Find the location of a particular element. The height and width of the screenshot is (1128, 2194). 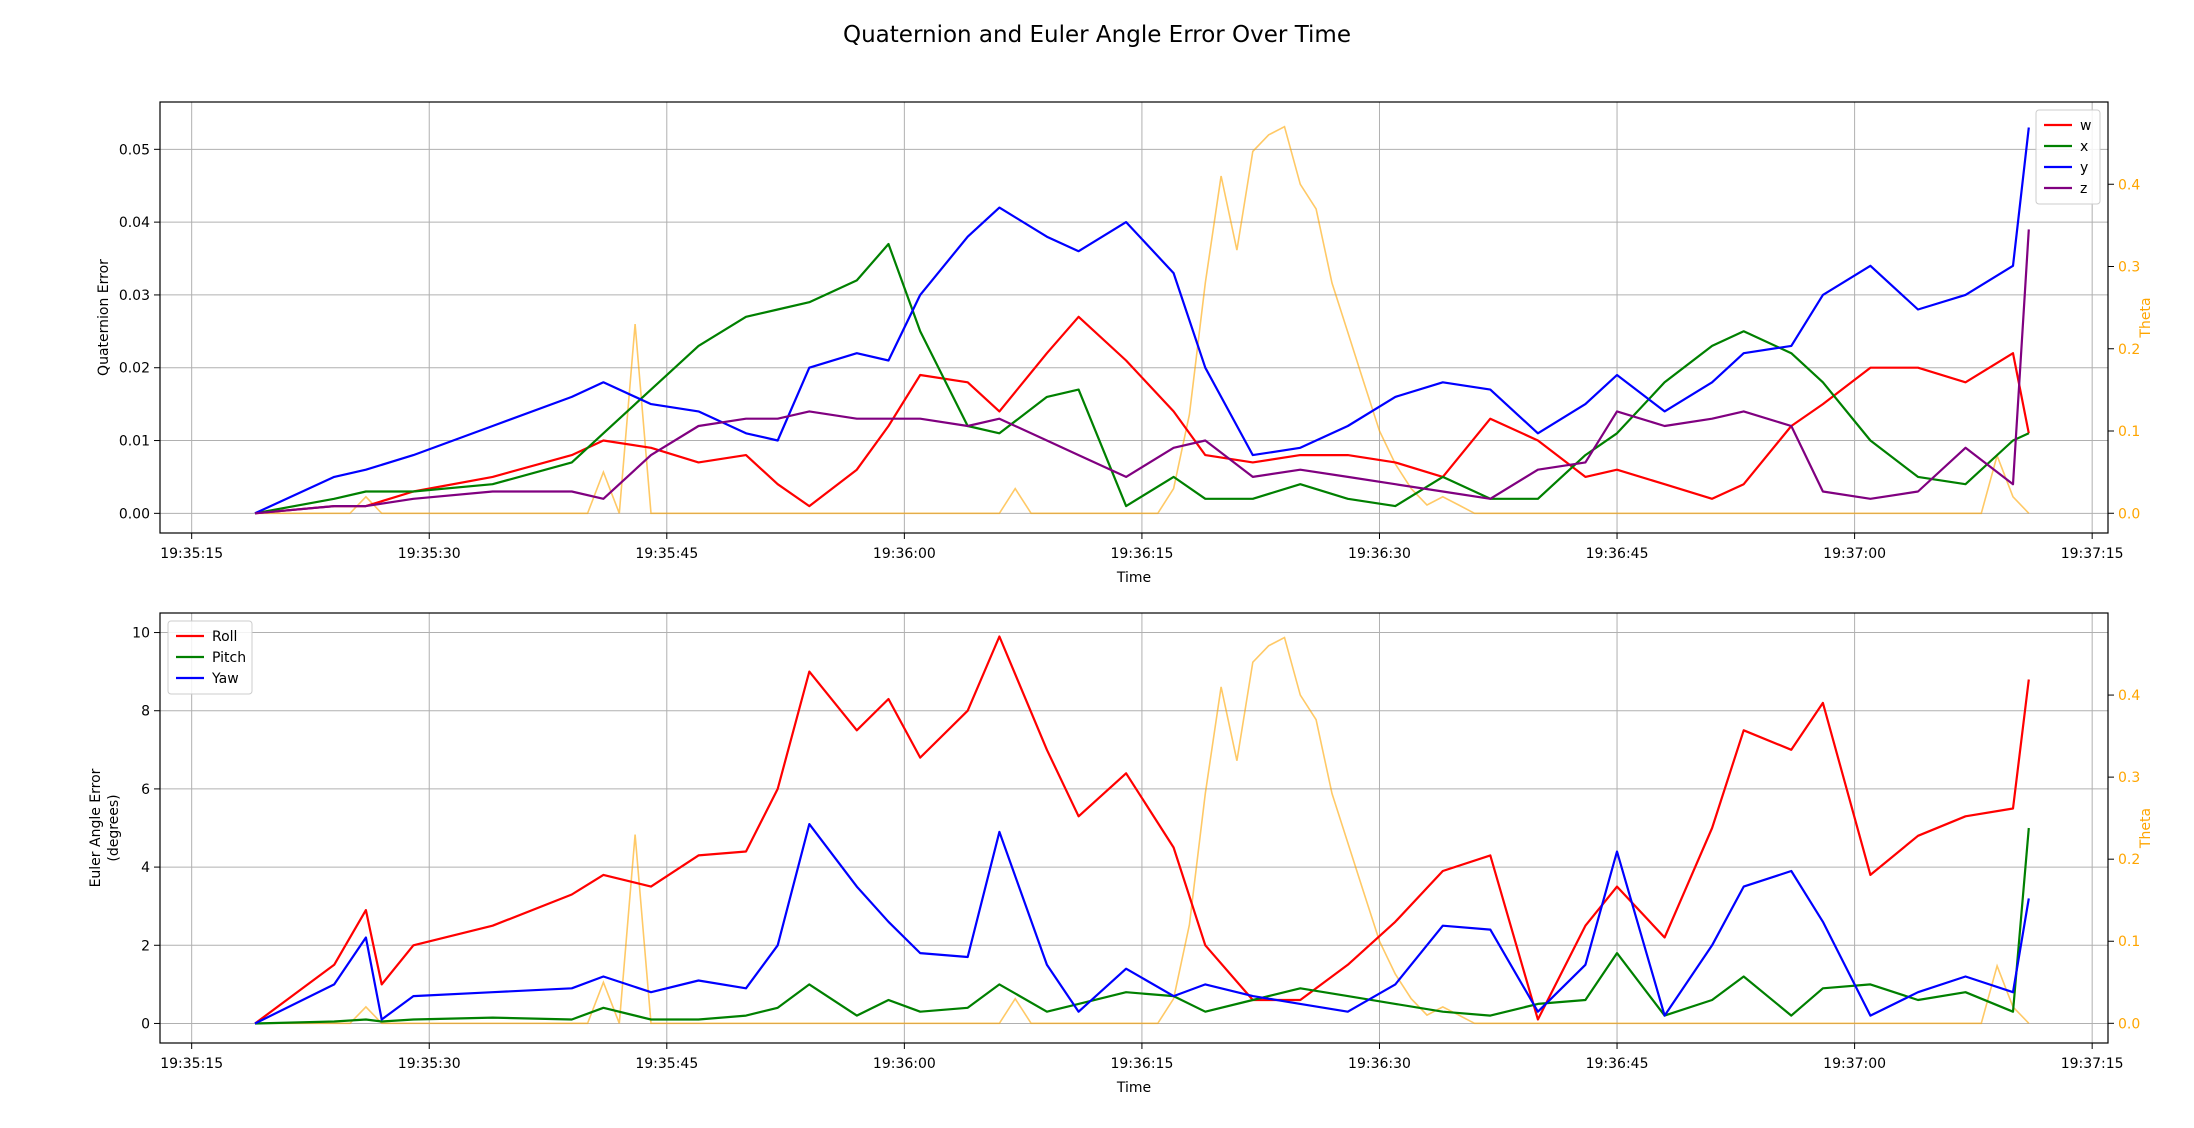

y-tick-label: 0.01 is located at coordinates (134, 442).